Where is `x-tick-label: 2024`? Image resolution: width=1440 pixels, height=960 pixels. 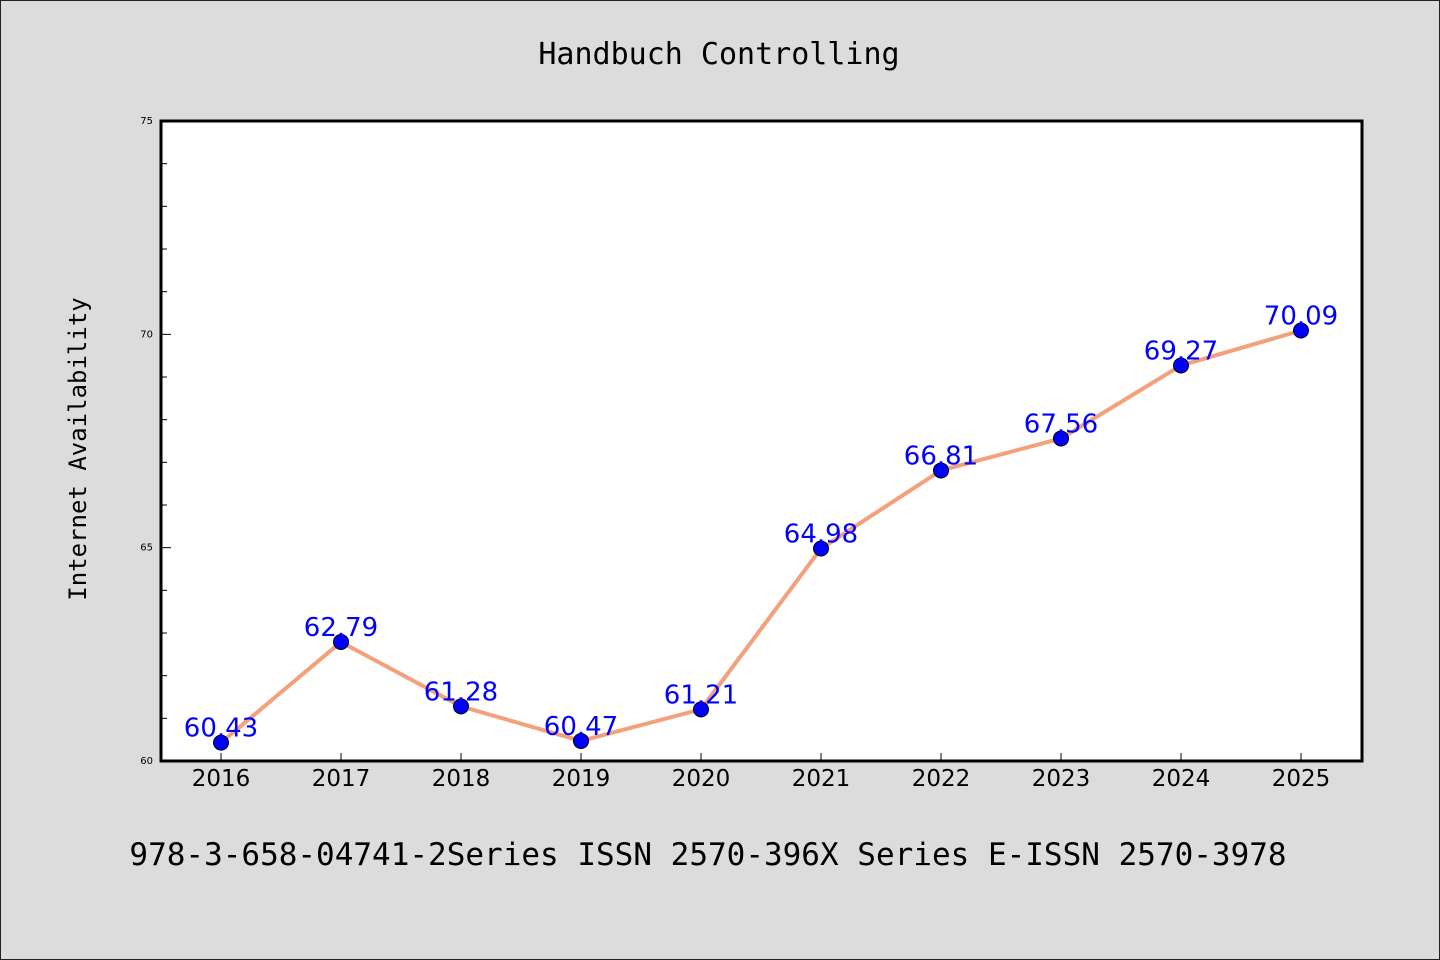
x-tick-label: 2024 is located at coordinates (1181, 779).